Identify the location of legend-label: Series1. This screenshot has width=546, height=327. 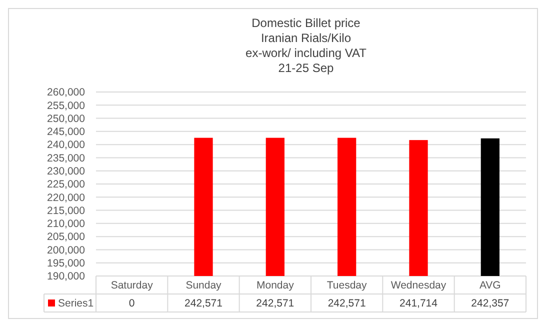
(76, 304).